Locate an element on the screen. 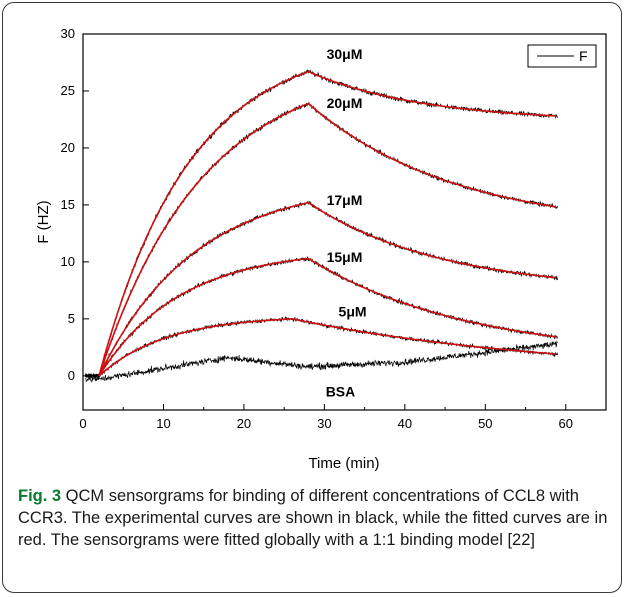 The height and width of the screenshot is (597, 627). curve-labels: 30μM 20μM 17μM 15μM 5μM BSA is located at coordinates (346, 222).